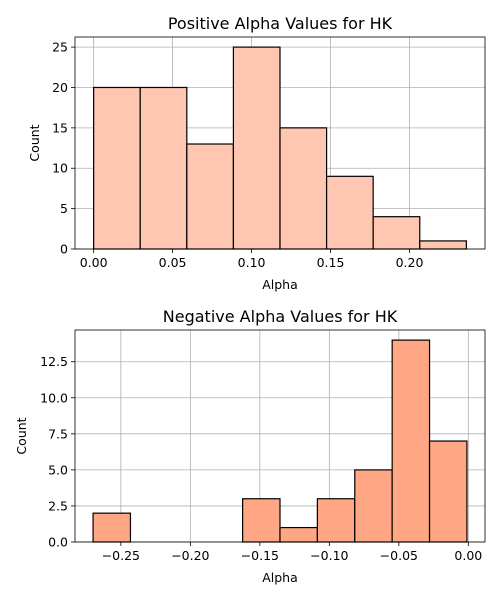 This screenshot has height=600, width=500. What do you see at coordinates (280, 316) in the screenshot?
I see `chart-title: Negative Alpha Values for HK` at bounding box center [280, 316].